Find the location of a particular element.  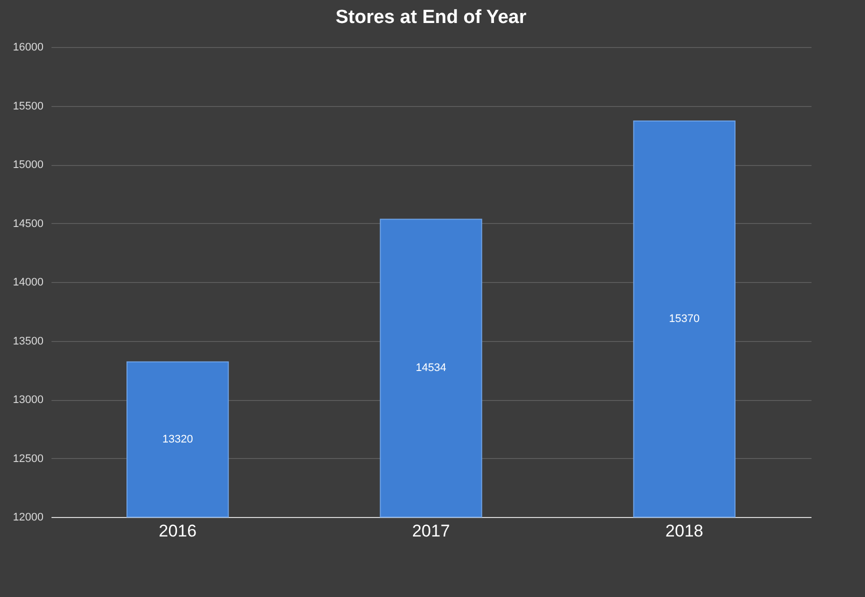

y-tick-label: 12000 is located at coordinates (28, 518).